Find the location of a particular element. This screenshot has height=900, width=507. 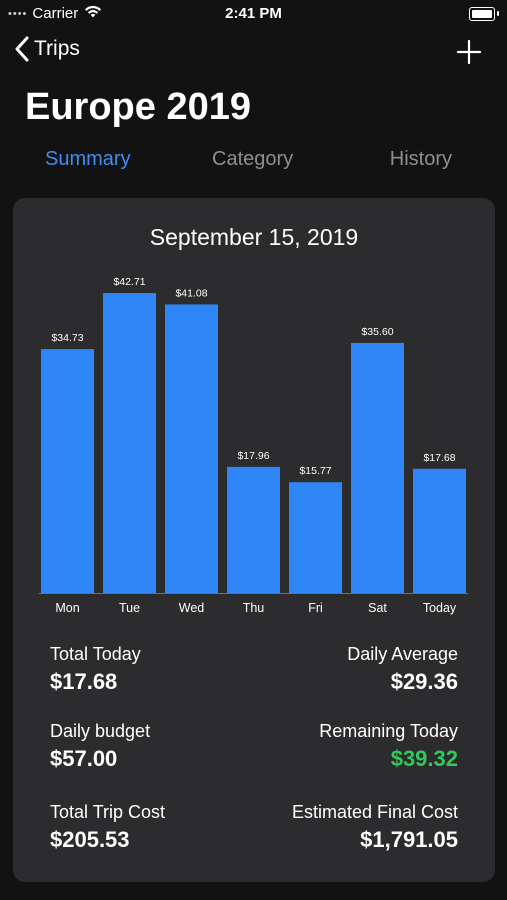

segment-tabs: Summary Category History is located at coordinates (253, 163).